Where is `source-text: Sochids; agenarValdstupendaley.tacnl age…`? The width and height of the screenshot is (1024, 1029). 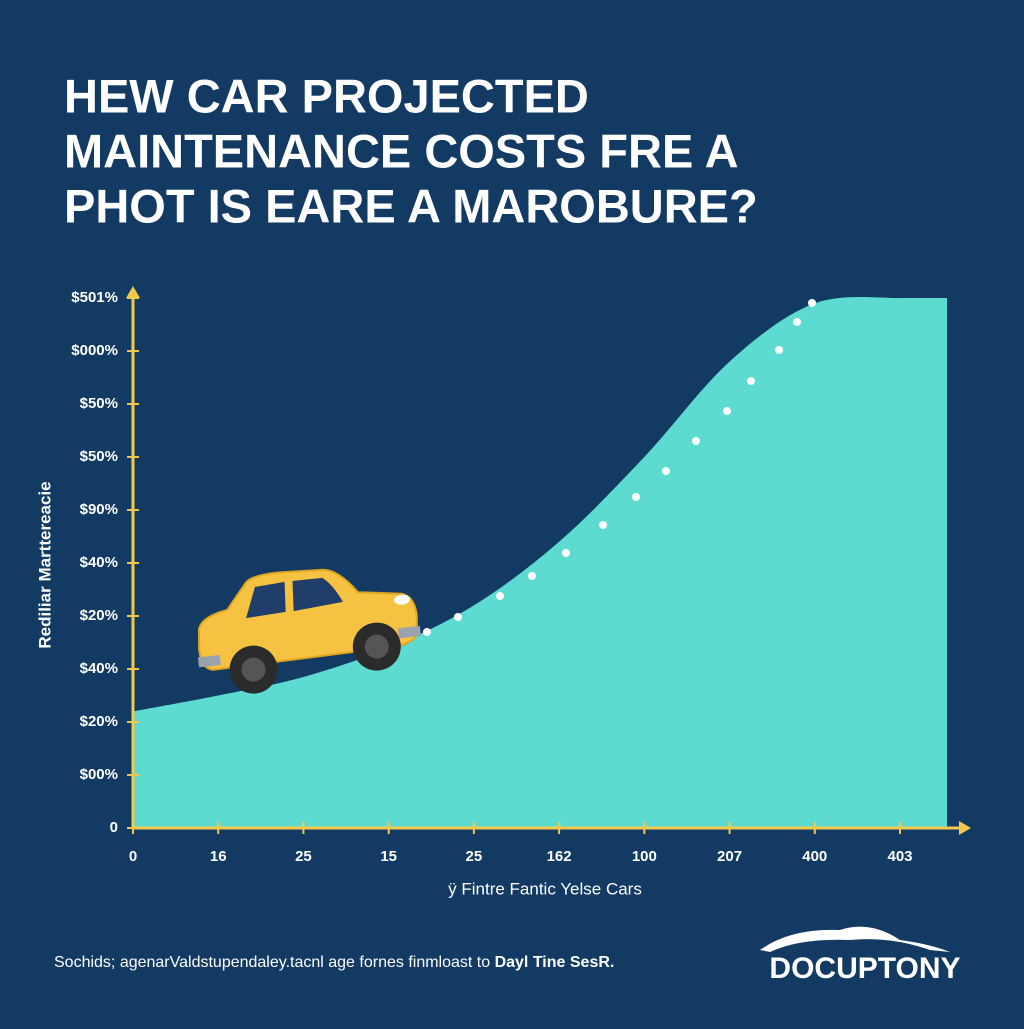
source-text: Sochids; agenarValdstupendaley.tacnl age… is located at coordinates (274, 962).